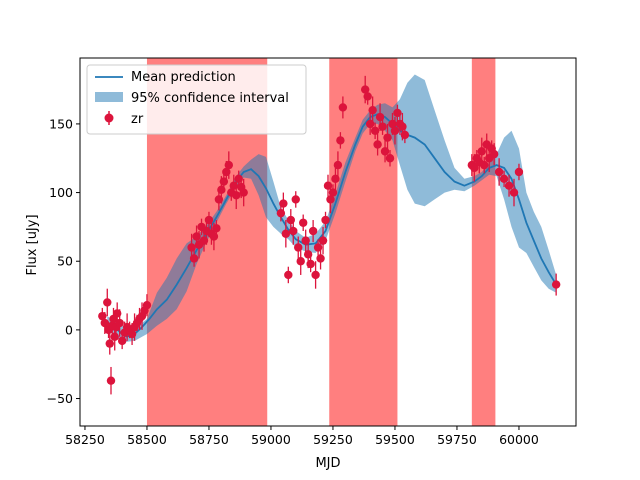 The width and height of the screenshot is (640, 480). What do you see at coordinates (147, 439) in the screenshot?
I see `x-tick-label: 58500` at bounding box center [147, 439].